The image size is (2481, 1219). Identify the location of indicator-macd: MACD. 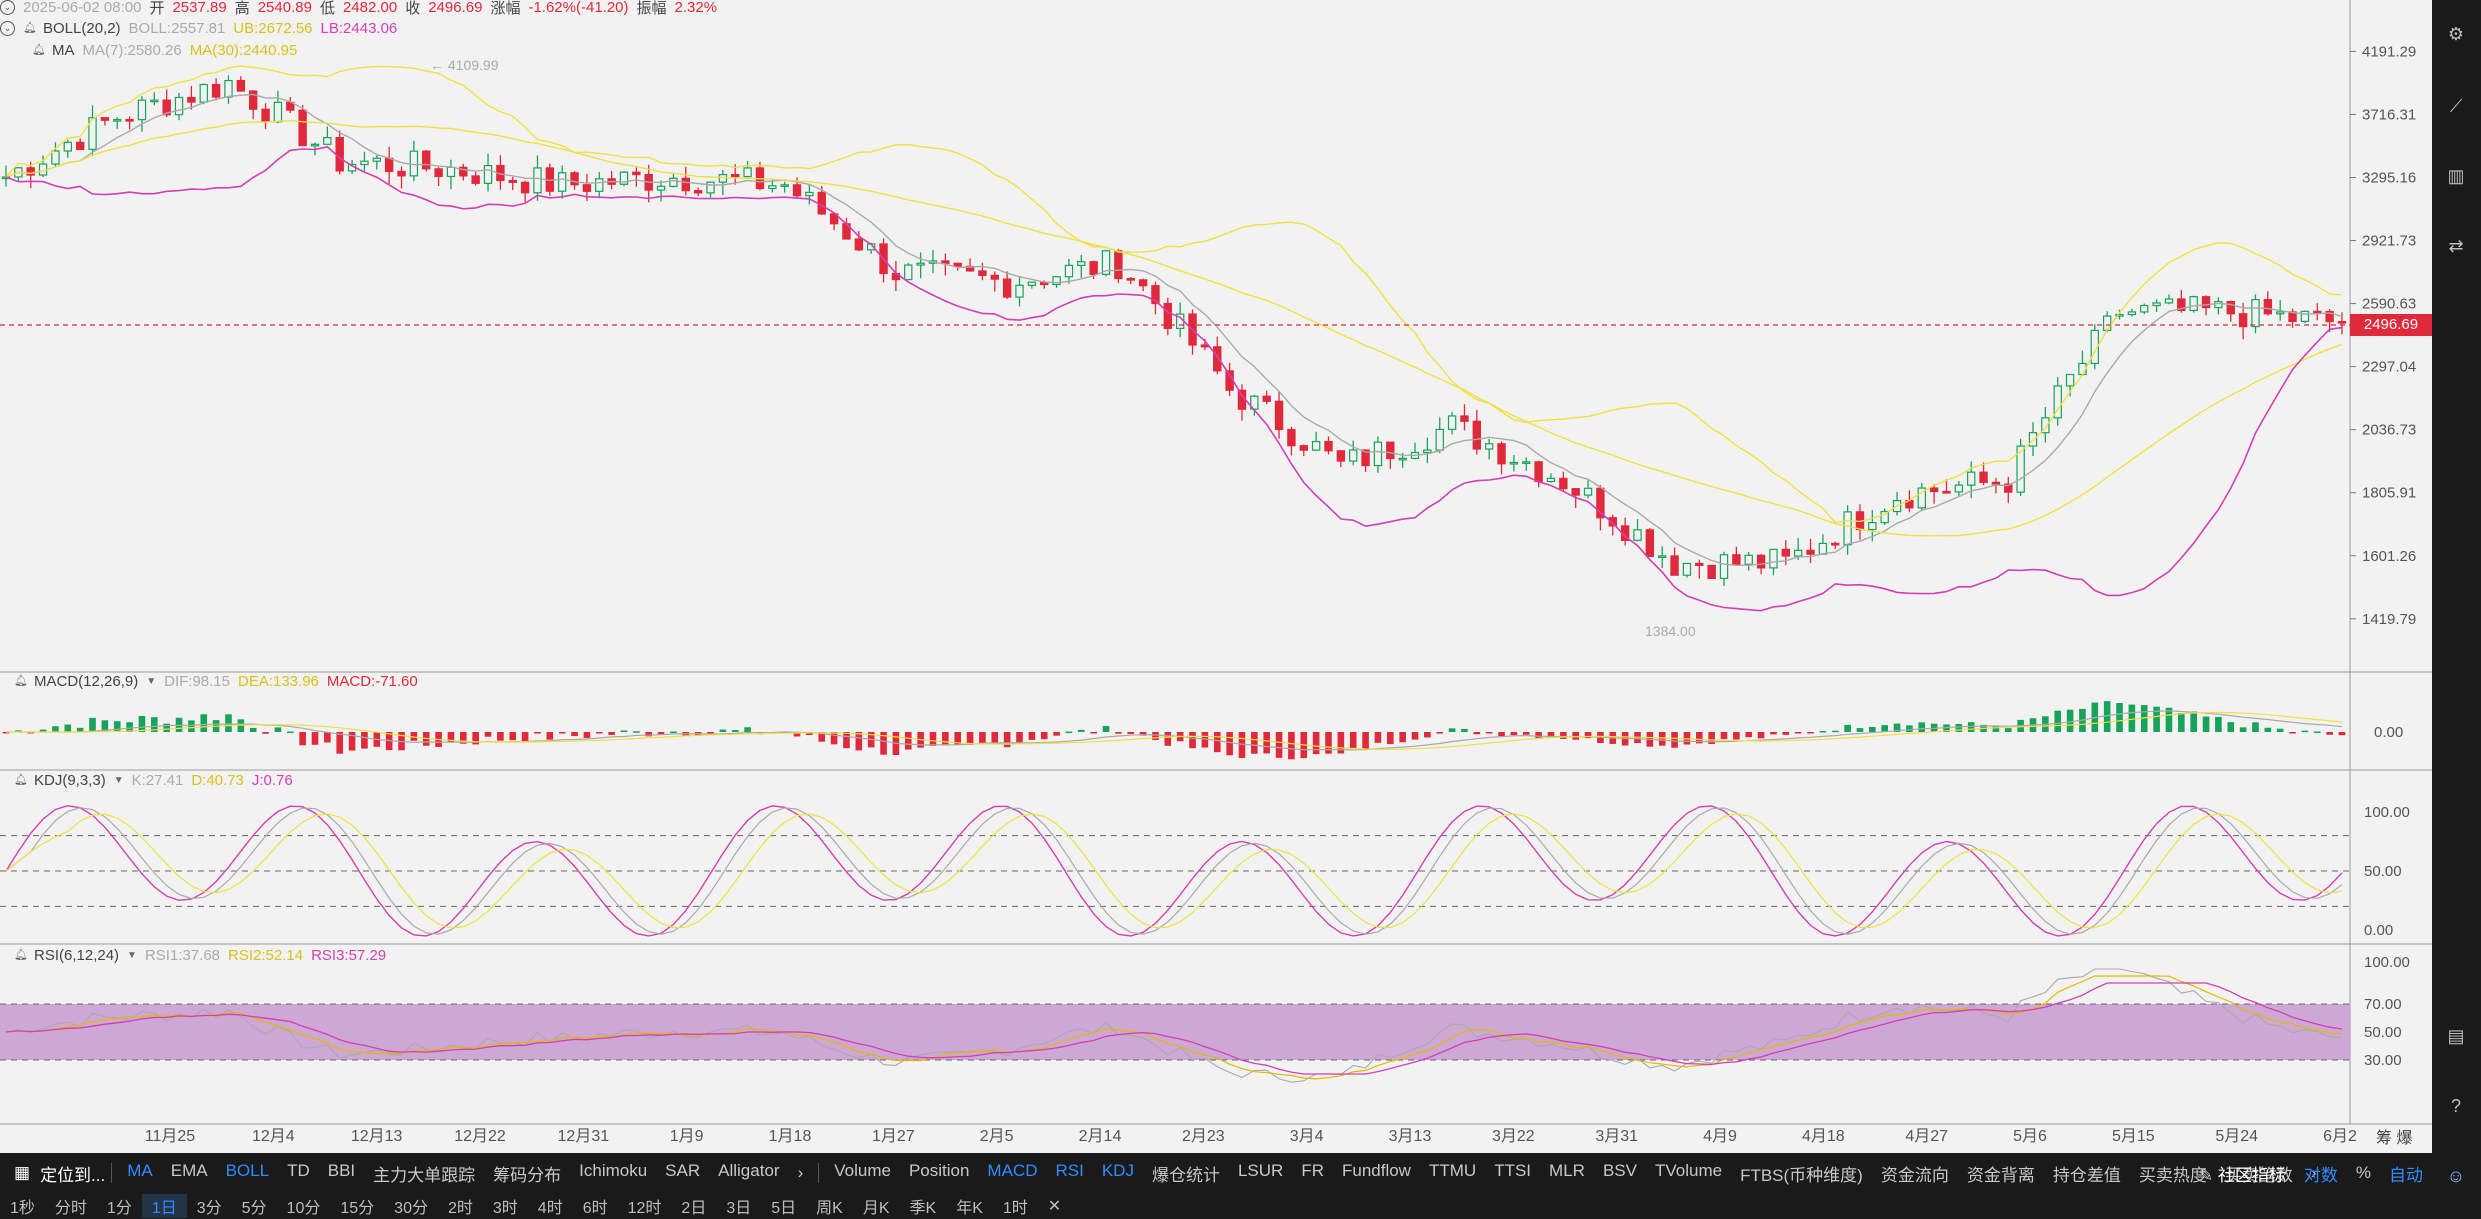
(1012, 1170).